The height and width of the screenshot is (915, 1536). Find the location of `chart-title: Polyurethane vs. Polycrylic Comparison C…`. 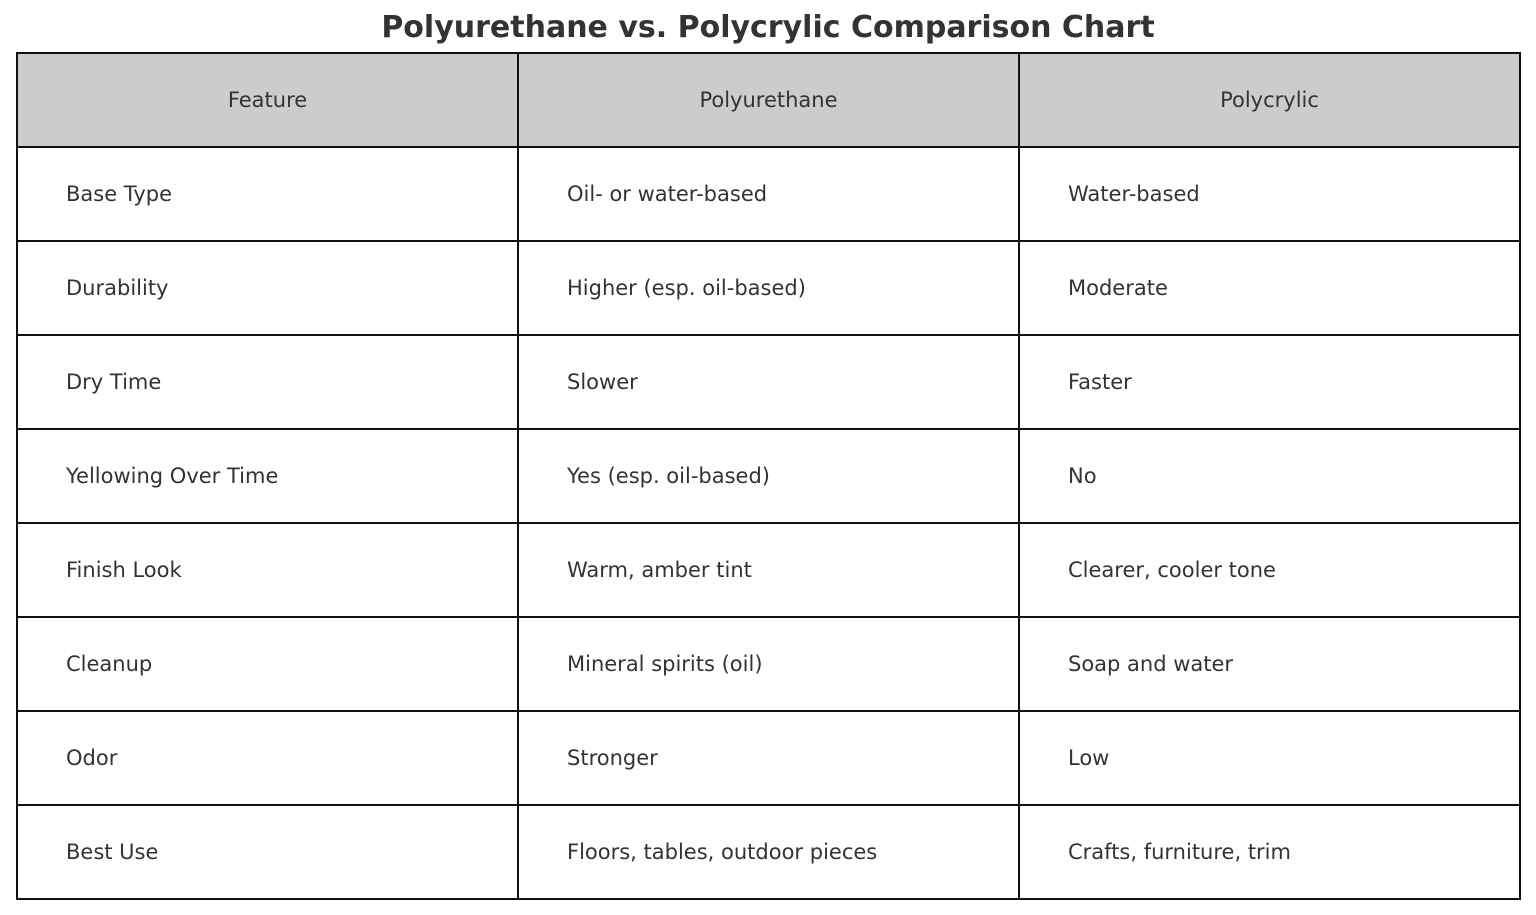

chart-title: Polyurethane vs. Polycrylic Comparison C… is located at coordinates (768, 27).